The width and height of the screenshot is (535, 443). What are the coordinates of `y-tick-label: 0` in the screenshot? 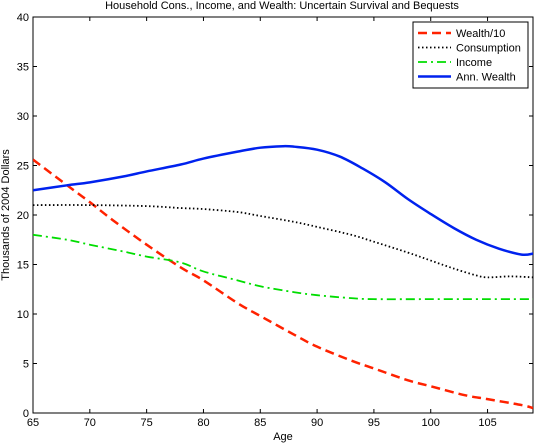 It's located at (26, 414).